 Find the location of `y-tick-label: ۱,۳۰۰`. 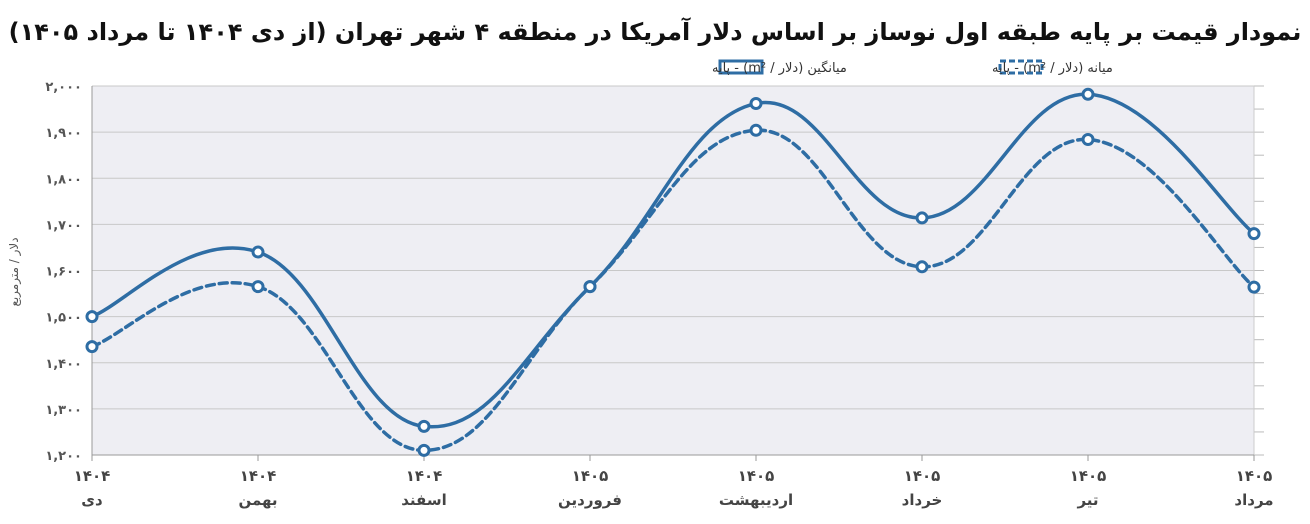

y-tick-label: ۱,۳۰۰ is located at coordinates (63, 410).